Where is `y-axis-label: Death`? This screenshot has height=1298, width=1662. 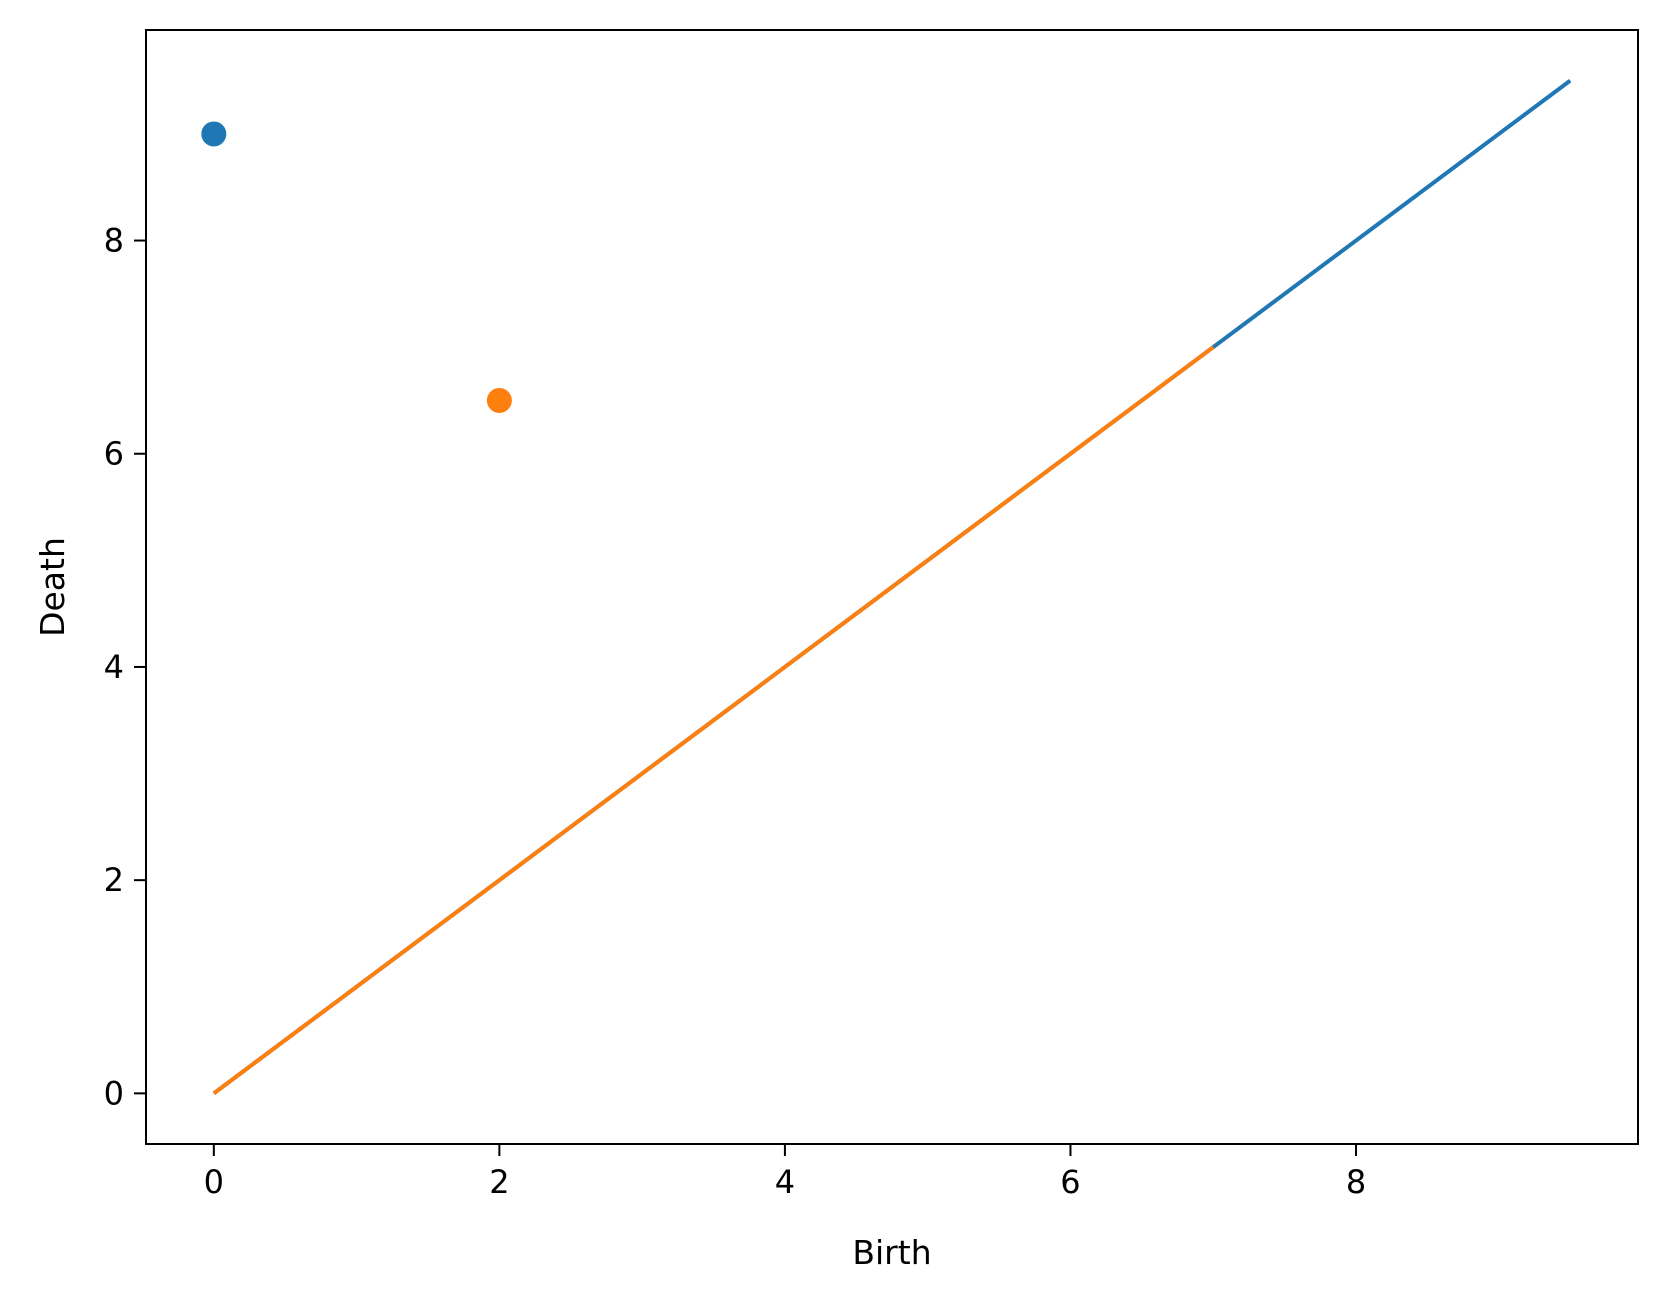 y-axis-label: Death is located at coordinates (52, 587).